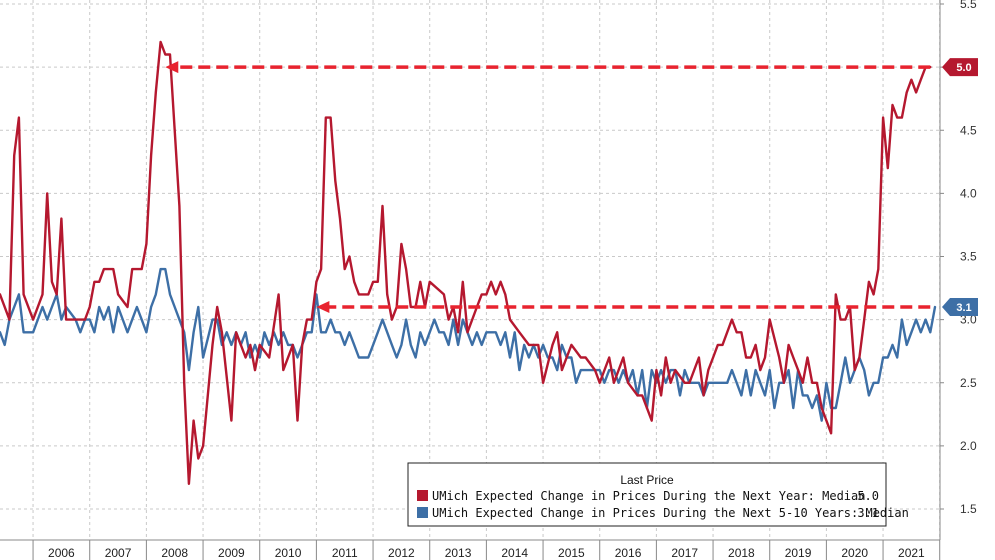 The height and width of the screenshot is (560, 995). Describe the element at coordinates (118, 553) in the screenshot. I see `x-tick-label: 2007` at that location.